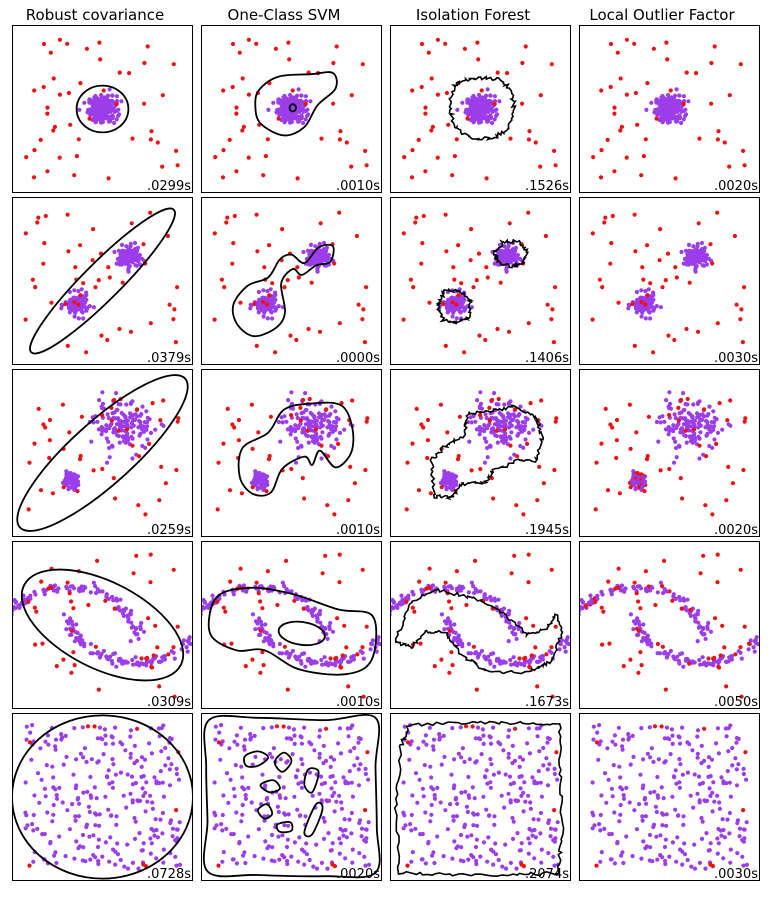 The width and height of the screenshot is (775, 898). Describe the element at coordinates (291, 797) in the screenshot. I see `panel-frame` at that location.